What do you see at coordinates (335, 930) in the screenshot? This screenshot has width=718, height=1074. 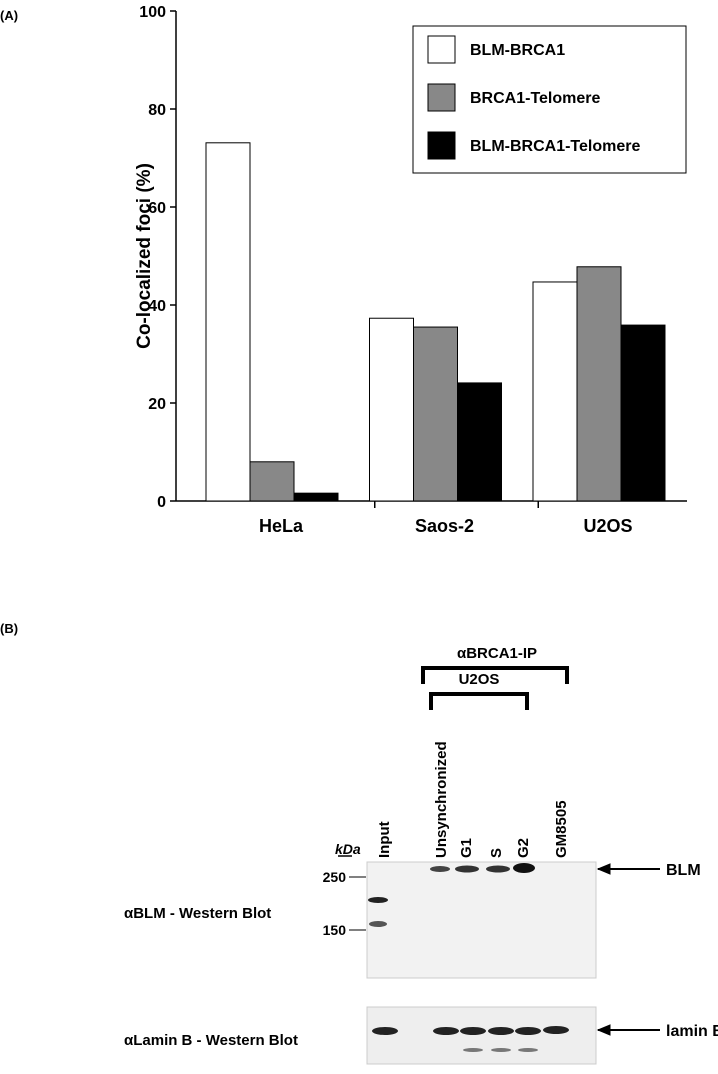 I see `marker-label: 150` at bounding box center [335, 930].